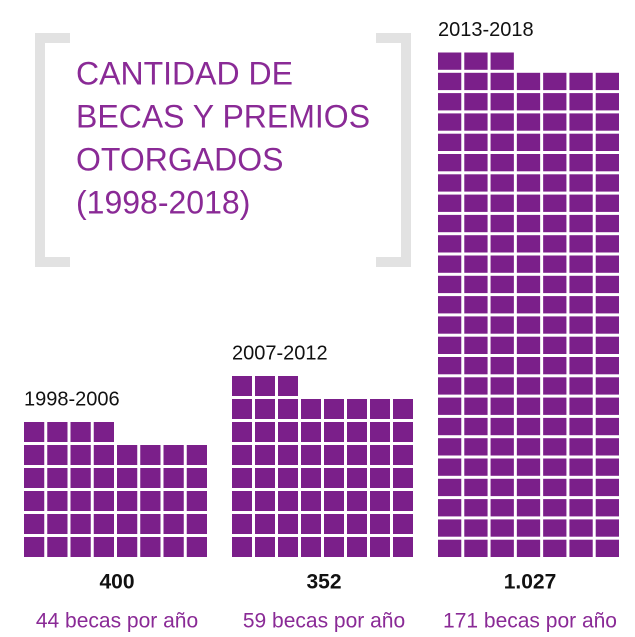 The width and height of the screenshot is (635, 637). What do you see at coordinates (324, 621) in the screenshot?
I see `per-year-label: 59 becas por año` at bounding box center [324, 621].